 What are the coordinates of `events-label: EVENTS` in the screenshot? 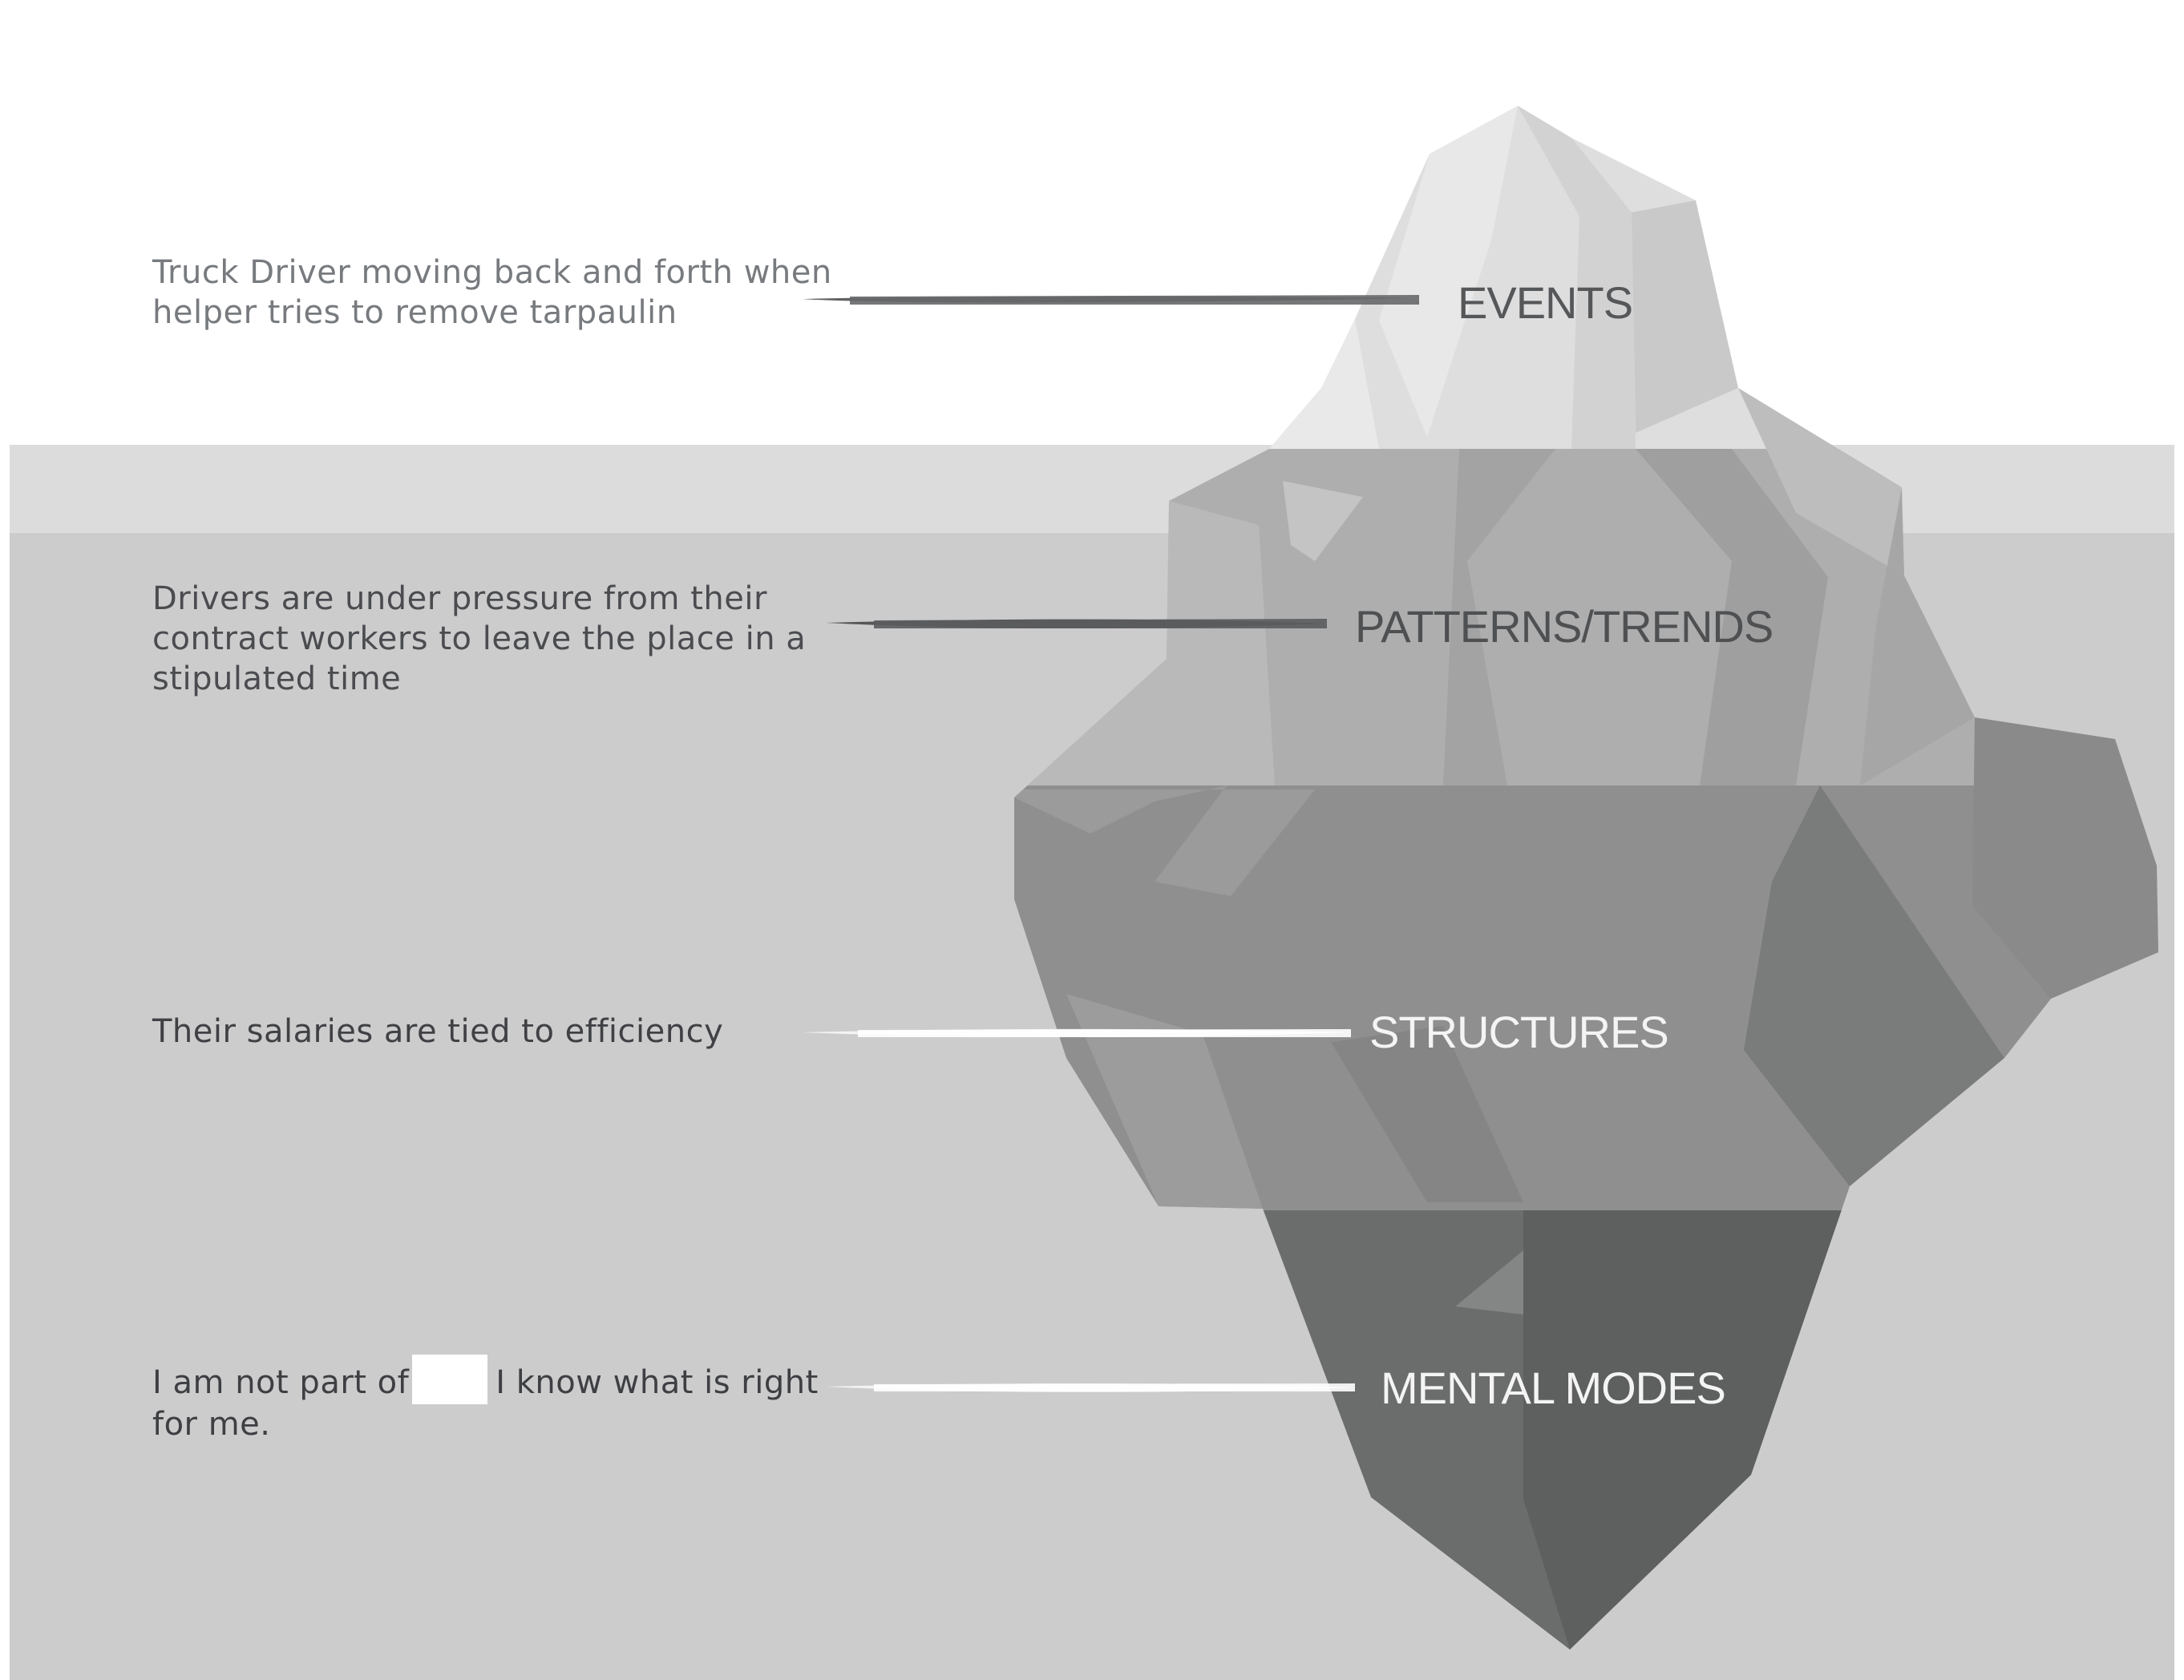 It's located at (1545, 302).